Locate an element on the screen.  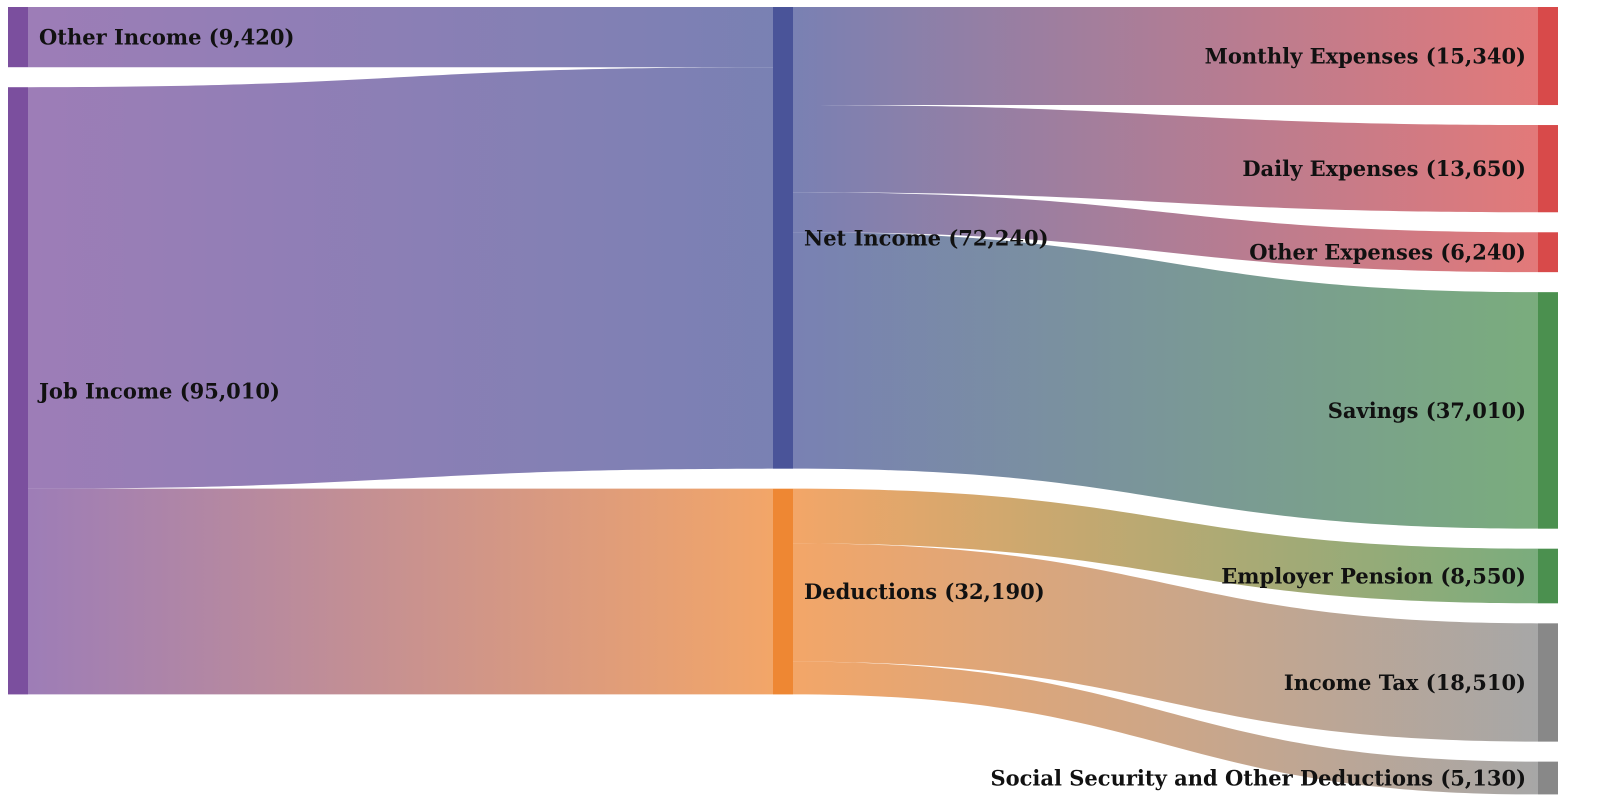
node-social-security-and-other-deductions is located at coordinates (1548, 778).